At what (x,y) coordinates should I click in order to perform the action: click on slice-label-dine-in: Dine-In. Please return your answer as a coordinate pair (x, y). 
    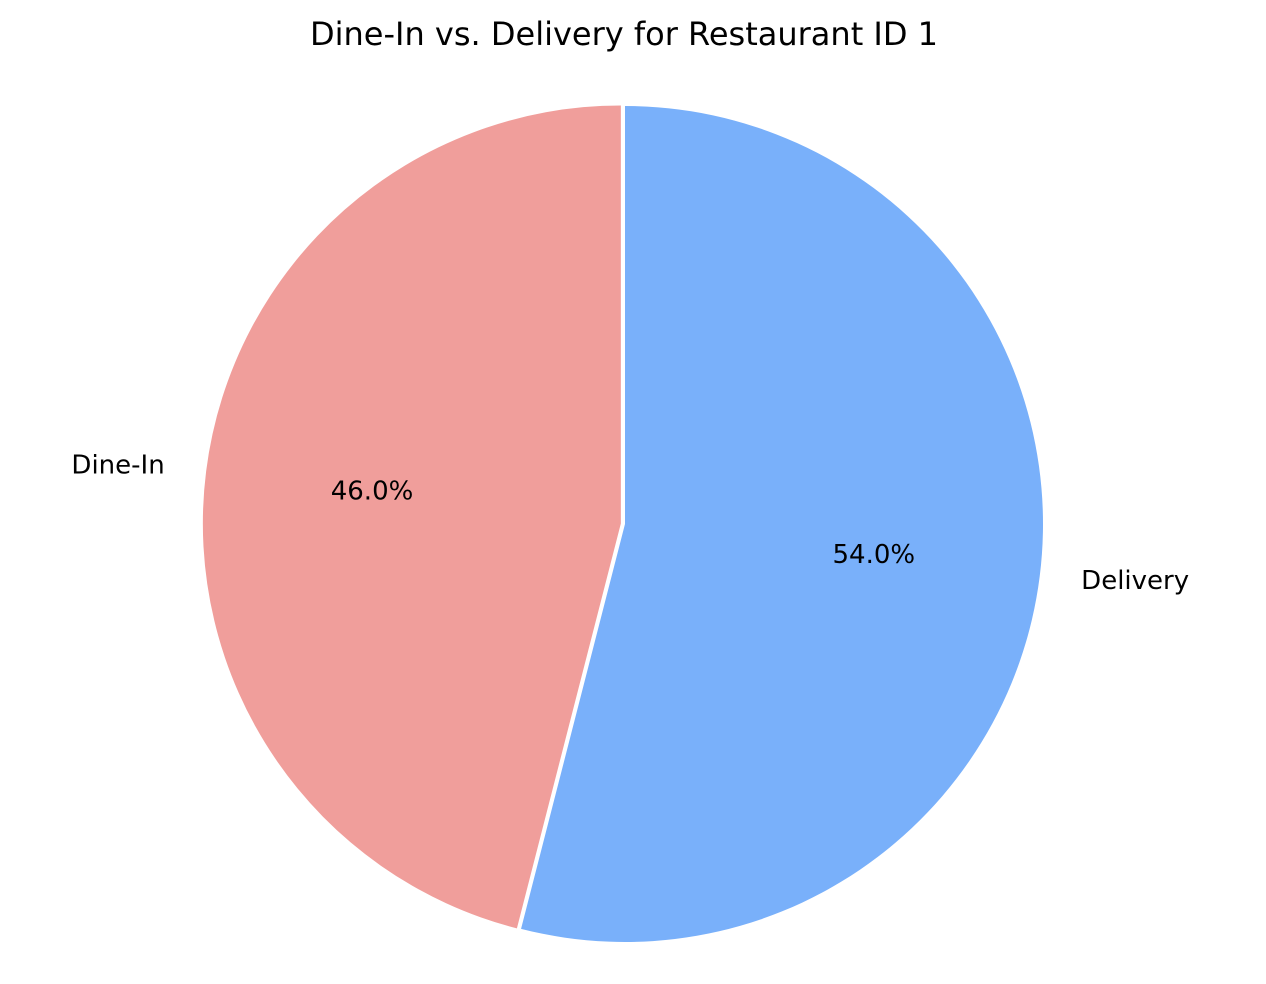
    Looking at the image, I should click on (117, 465).